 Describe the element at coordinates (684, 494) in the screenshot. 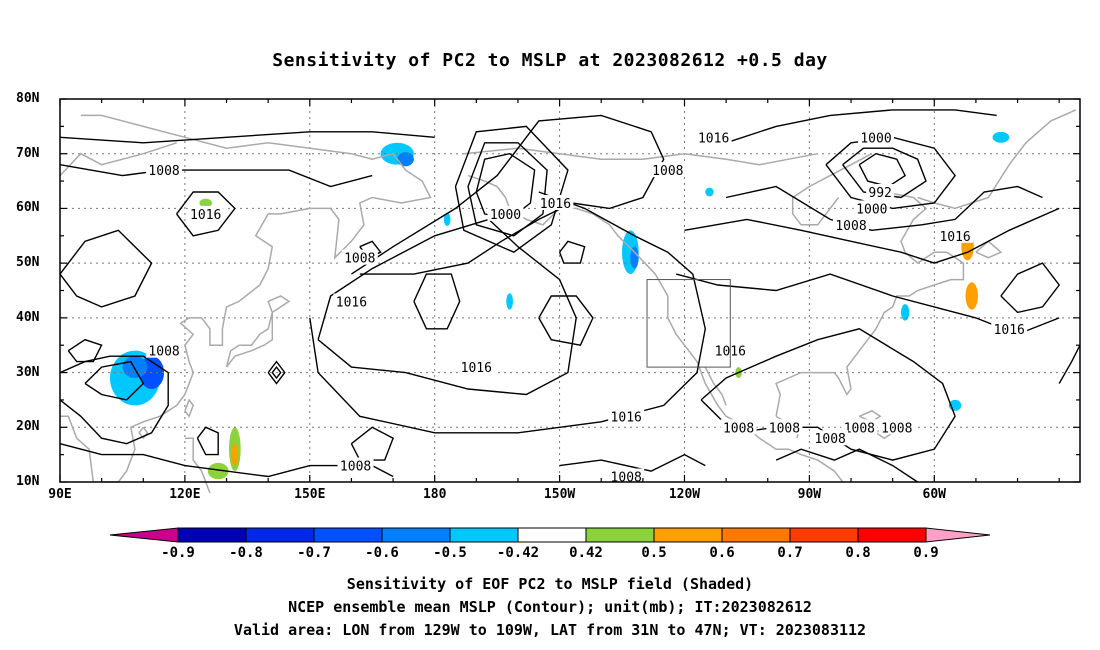

I see `lon-tick-label: 120W` at that location.